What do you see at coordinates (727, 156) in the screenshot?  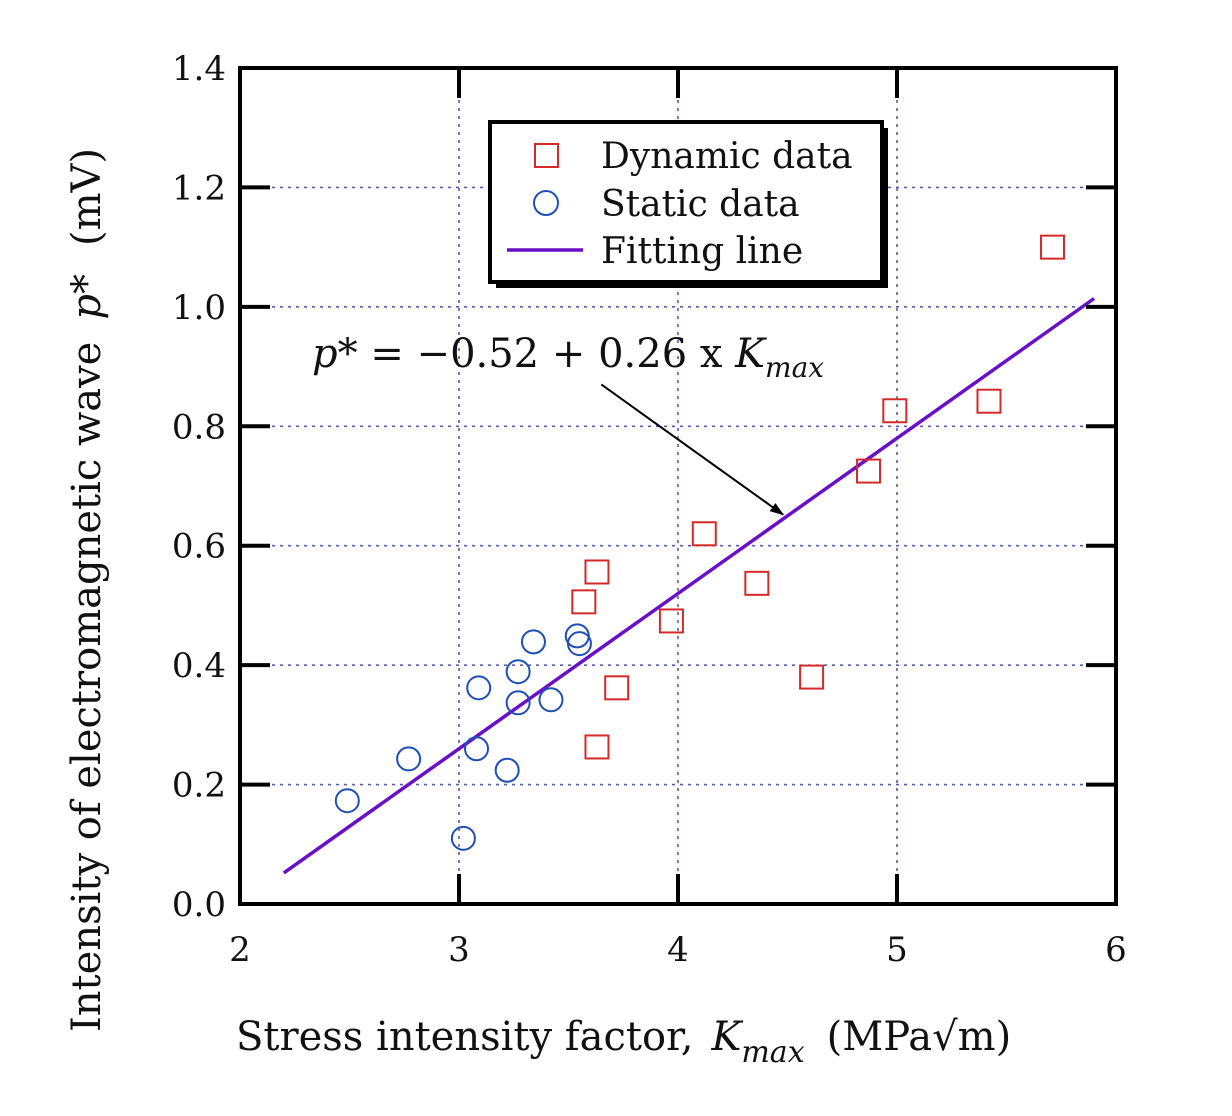 I see `legend-label-dynamic: Dynamic data` at bounding box center [727, 156].